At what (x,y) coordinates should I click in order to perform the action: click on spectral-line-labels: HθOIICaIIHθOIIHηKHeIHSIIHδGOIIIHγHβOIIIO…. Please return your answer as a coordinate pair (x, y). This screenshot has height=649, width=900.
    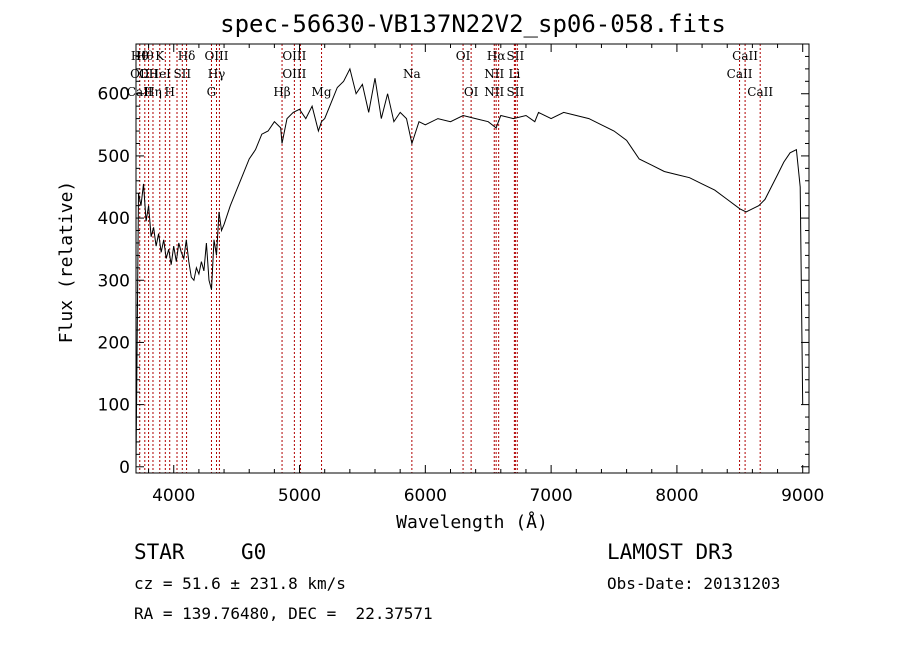
    Looking at the image, I should click on (450, 74).